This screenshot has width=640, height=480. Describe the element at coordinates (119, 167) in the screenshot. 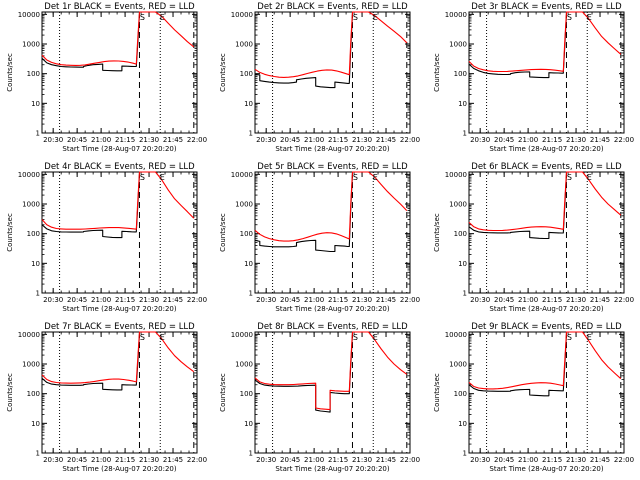

I see `panel-title: Det 4r BLACK = Events, RED = LLD` at that location.